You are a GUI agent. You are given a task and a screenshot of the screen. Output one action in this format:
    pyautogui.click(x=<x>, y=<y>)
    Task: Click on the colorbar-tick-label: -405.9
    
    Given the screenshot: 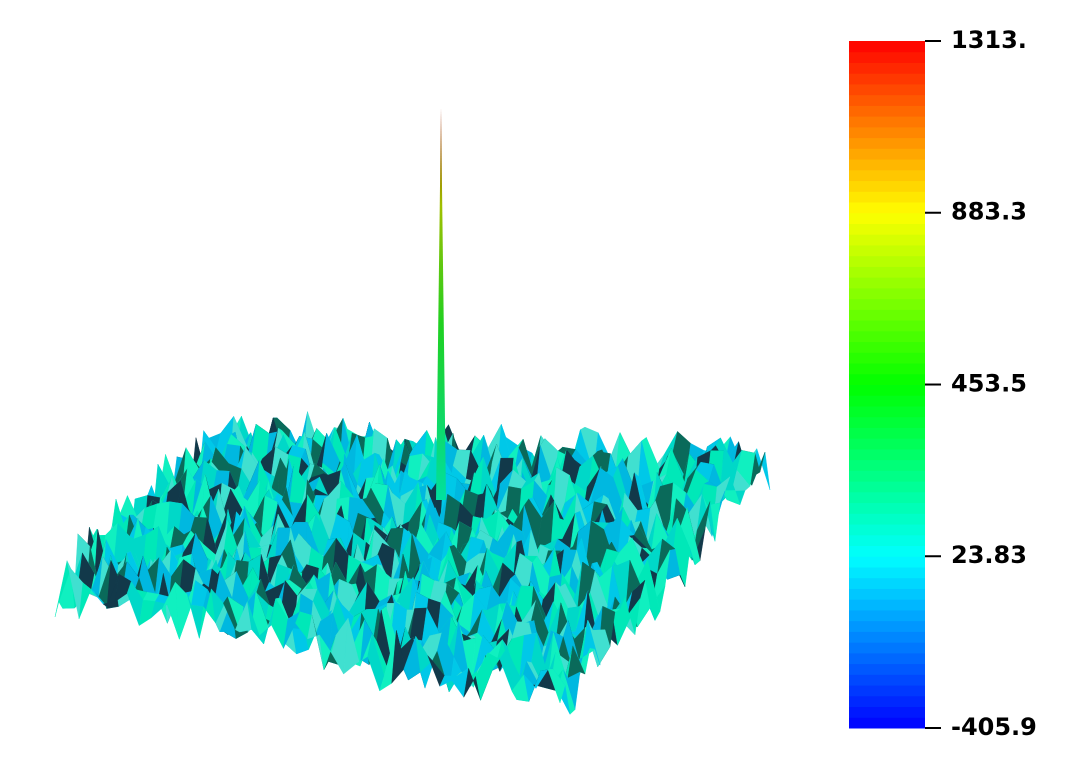 What is the action you would take?
    pyautogui.click(x=994, y=727)
    